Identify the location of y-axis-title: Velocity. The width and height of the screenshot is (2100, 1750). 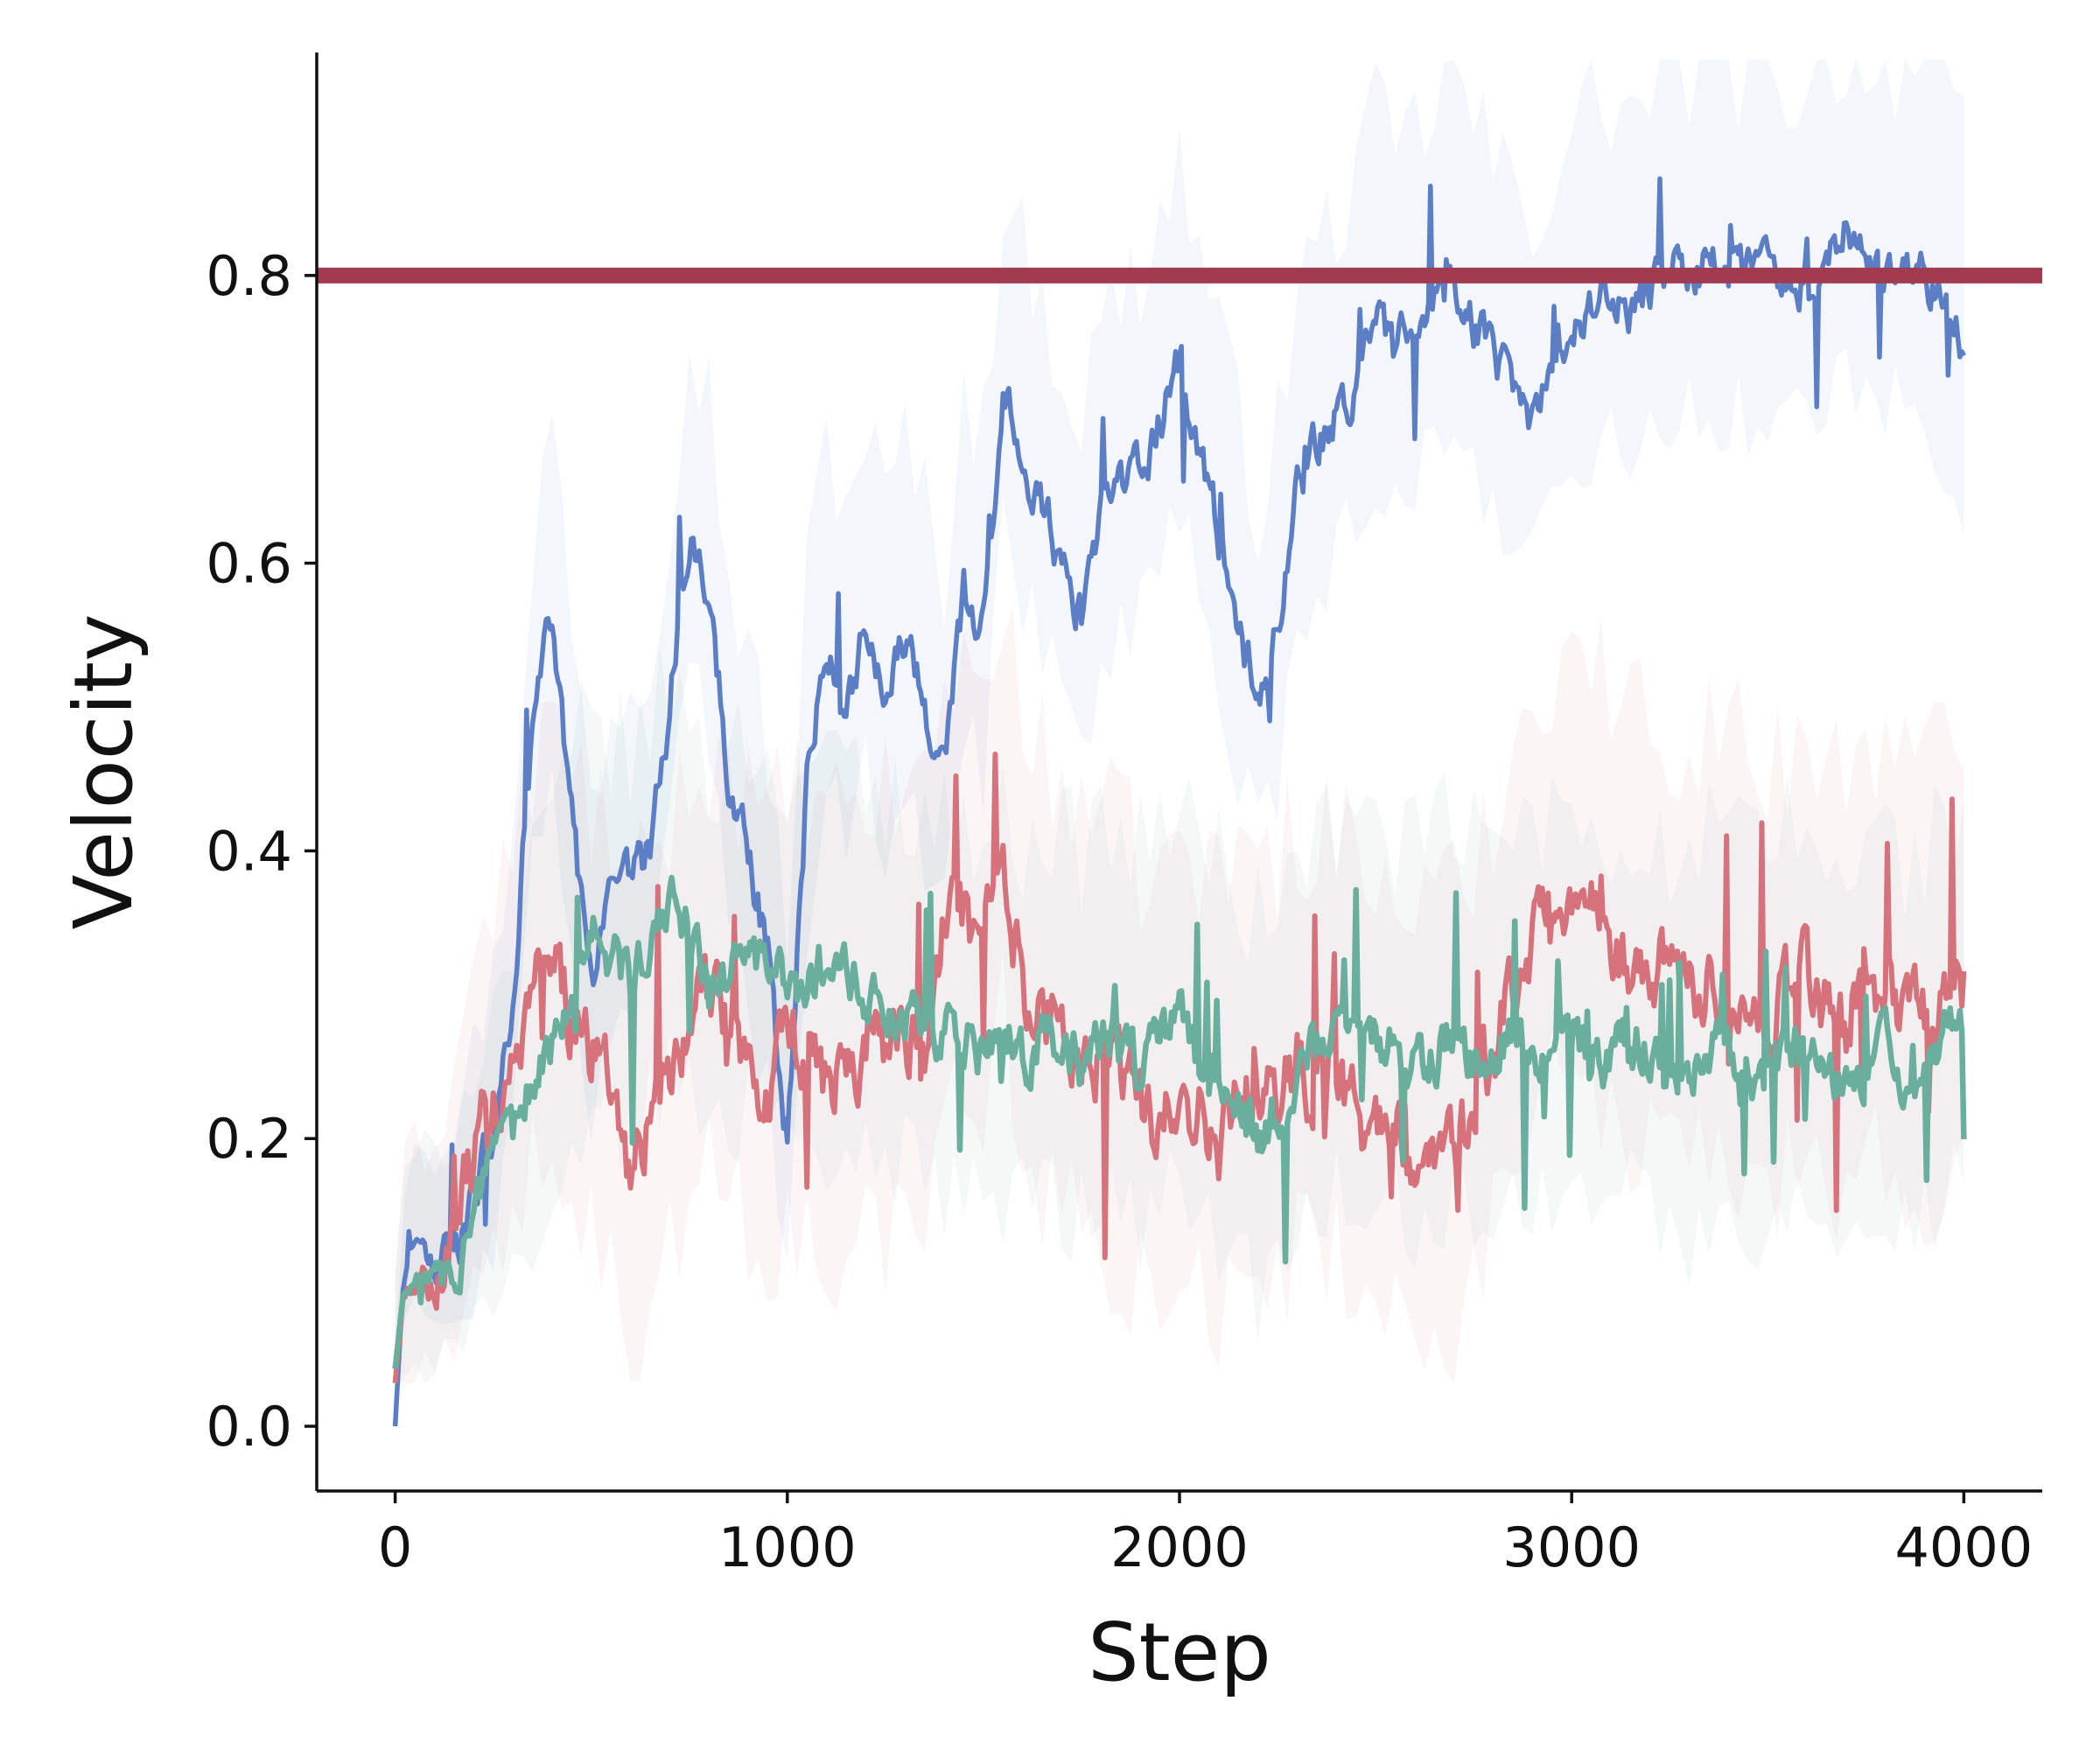
(103, 772).